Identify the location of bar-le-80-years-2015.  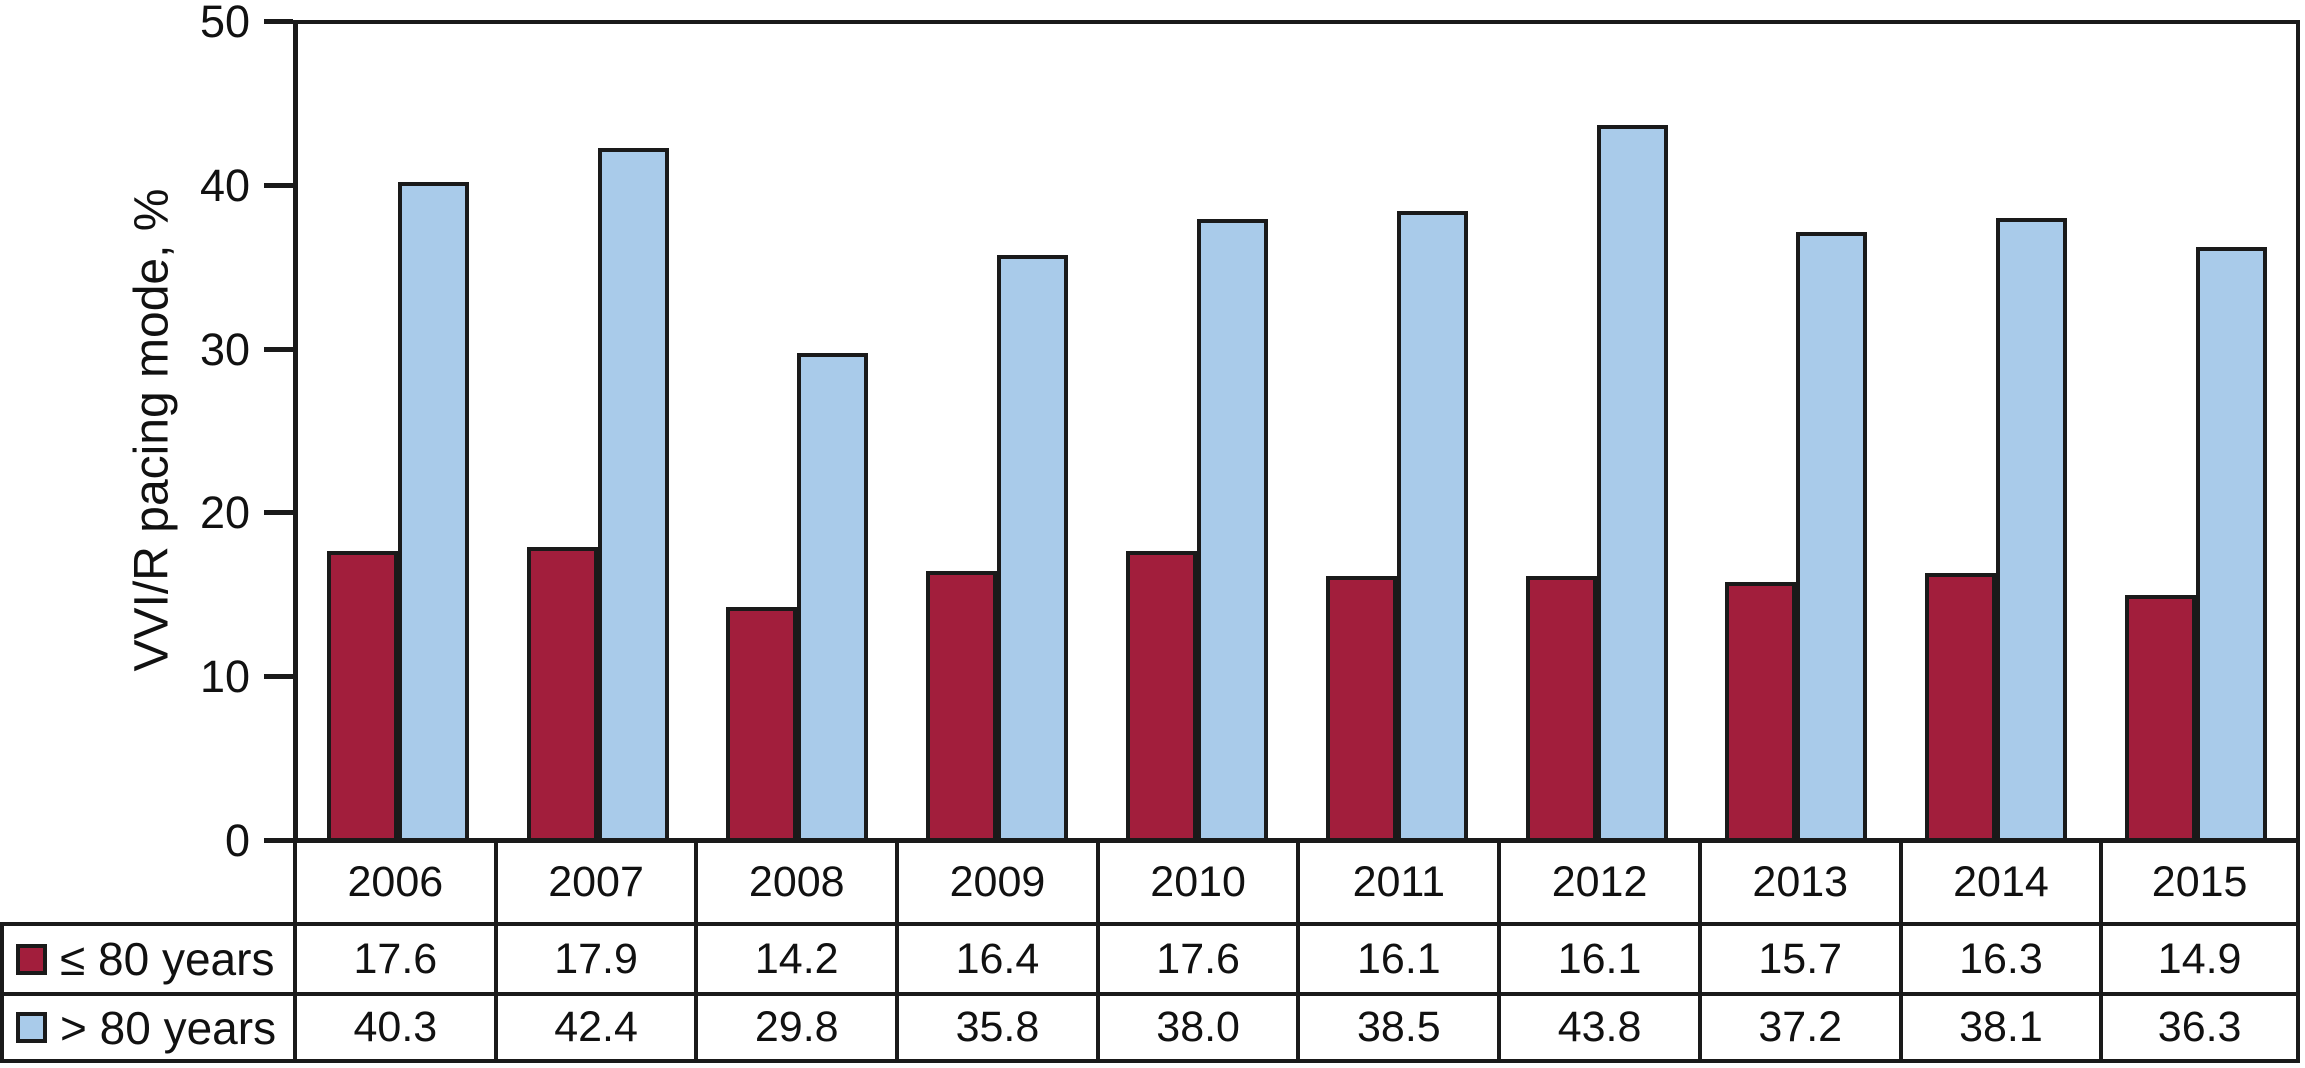
(2161, 716).